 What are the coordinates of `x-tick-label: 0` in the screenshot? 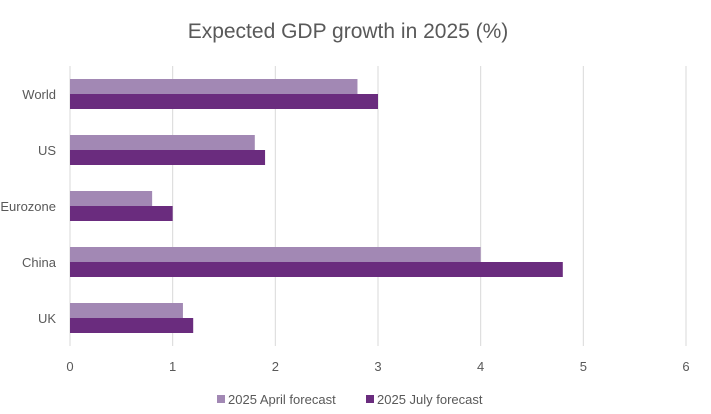 It's located at (69, 366).